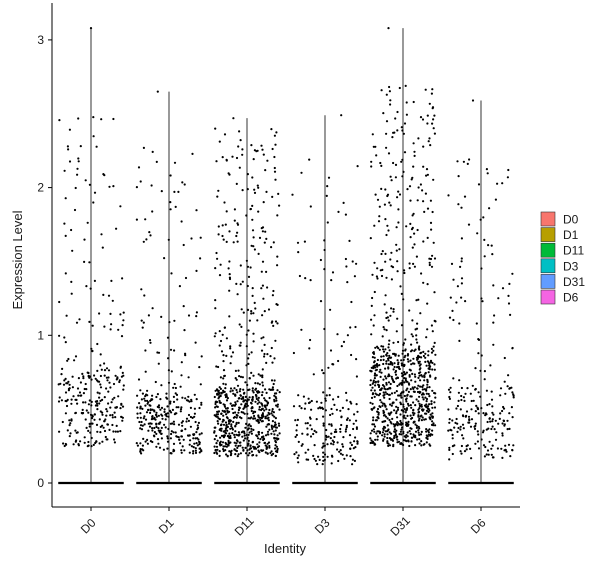 Image resolution: width=600 pixels, height=568 pixels. Describe the element at coordinates (233, 118) in the screenshot. I see `max-point` at that location.